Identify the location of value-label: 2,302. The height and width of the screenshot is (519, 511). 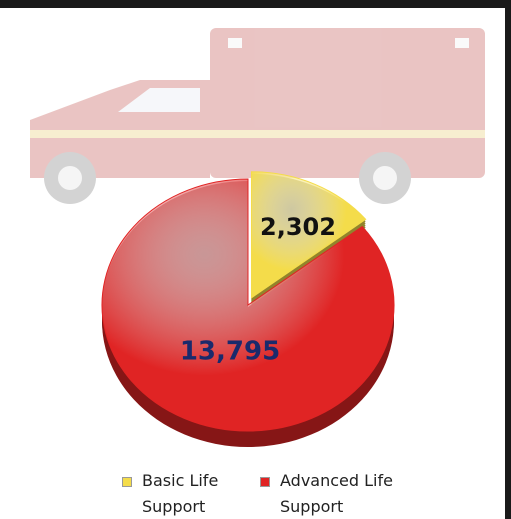
(298, 227).